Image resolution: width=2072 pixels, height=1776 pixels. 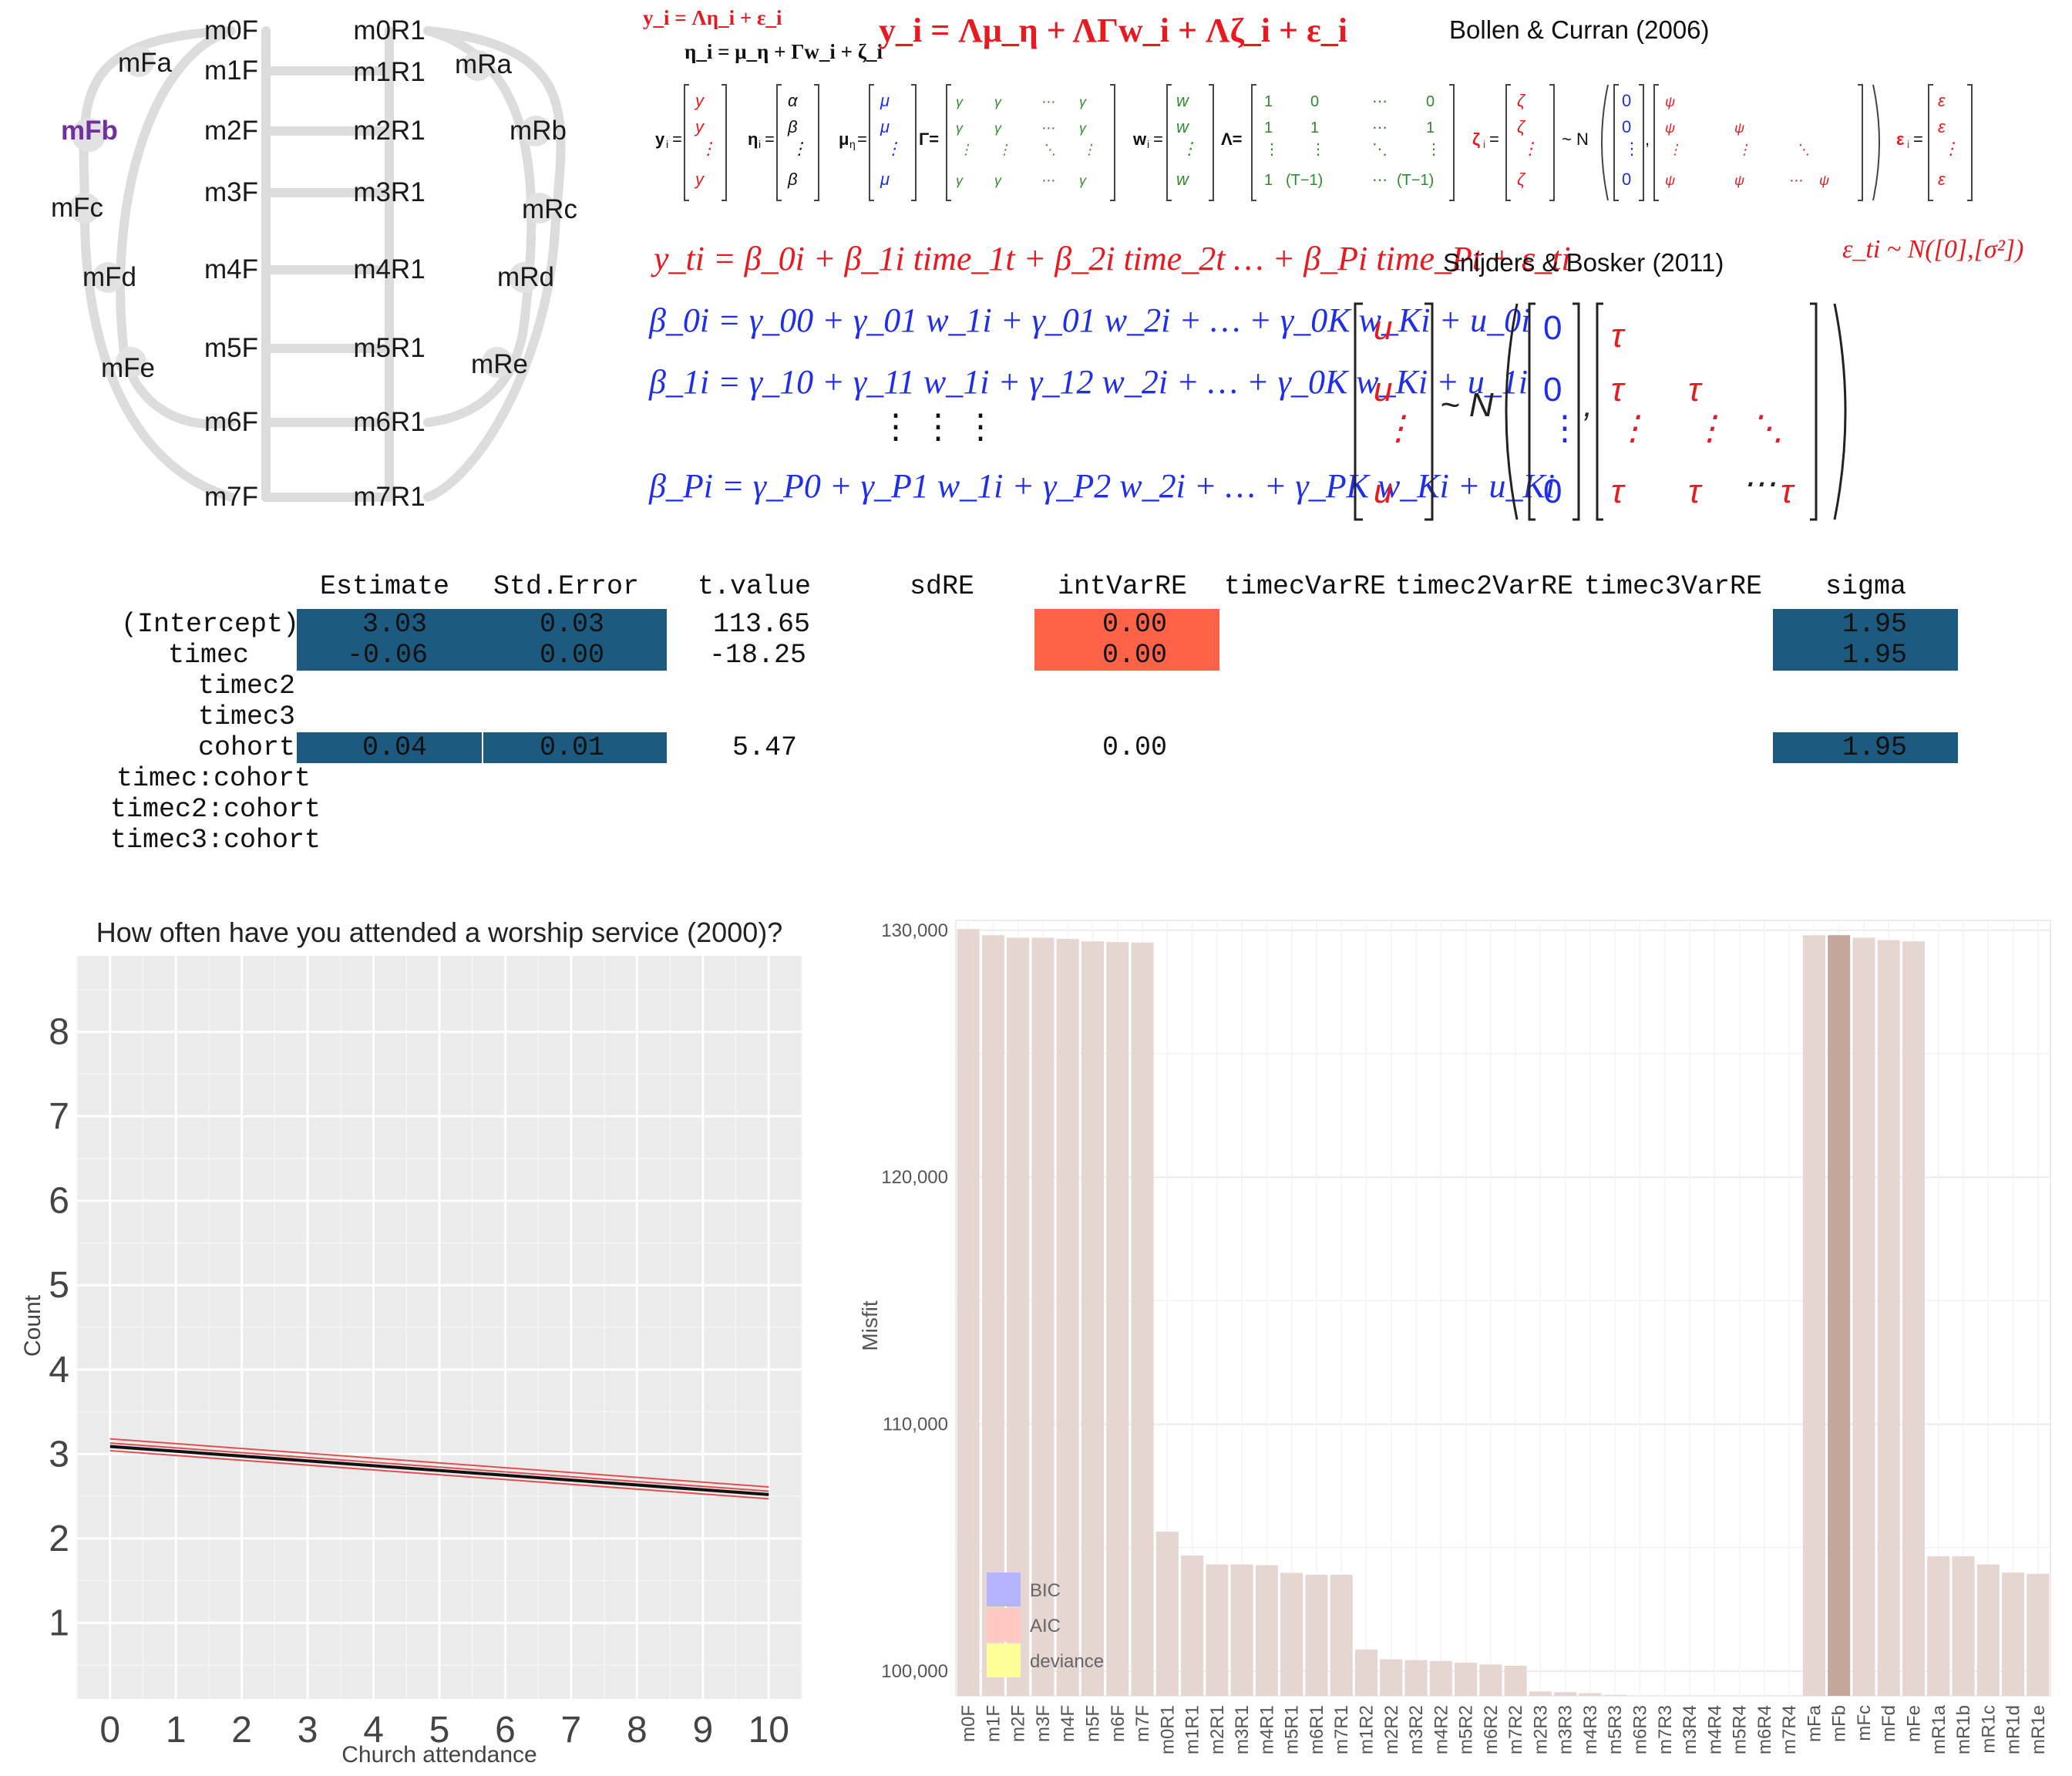 I want to click on x-tick-label: m3R4, so click(x=1690, y=1730).